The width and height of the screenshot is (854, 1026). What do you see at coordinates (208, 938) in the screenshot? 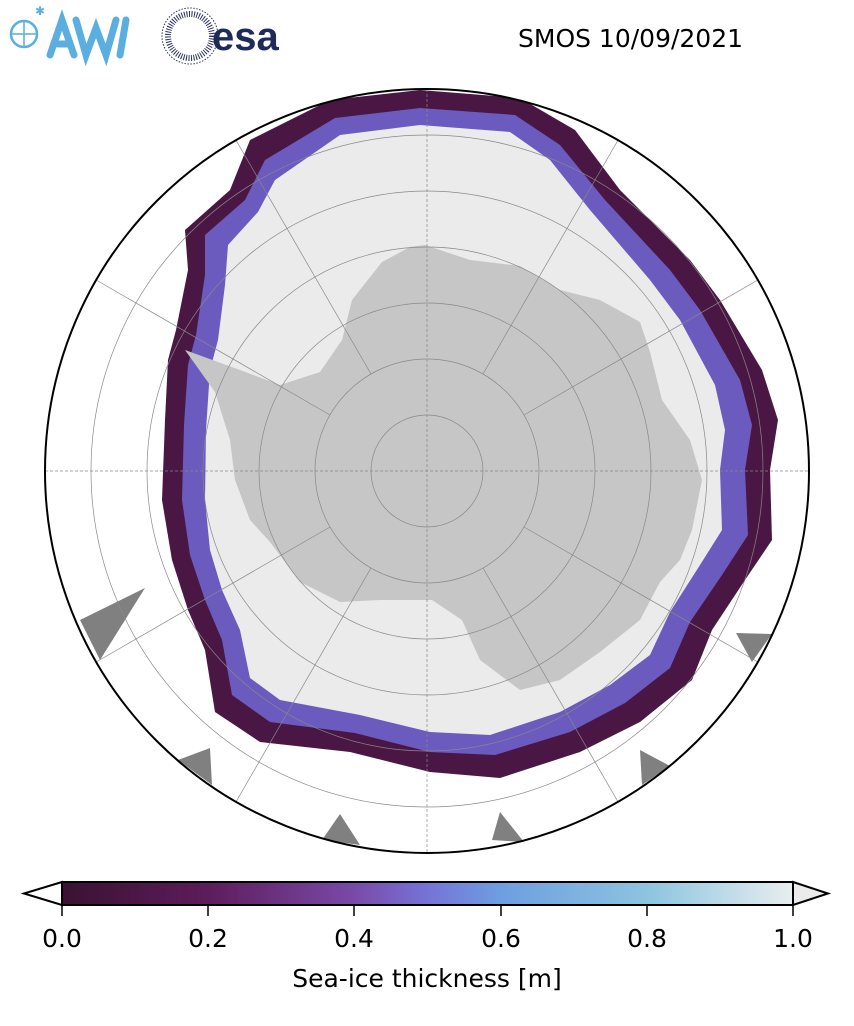
I see `colorbar-tick-label: 0.2` at bounding box center [208, 938].